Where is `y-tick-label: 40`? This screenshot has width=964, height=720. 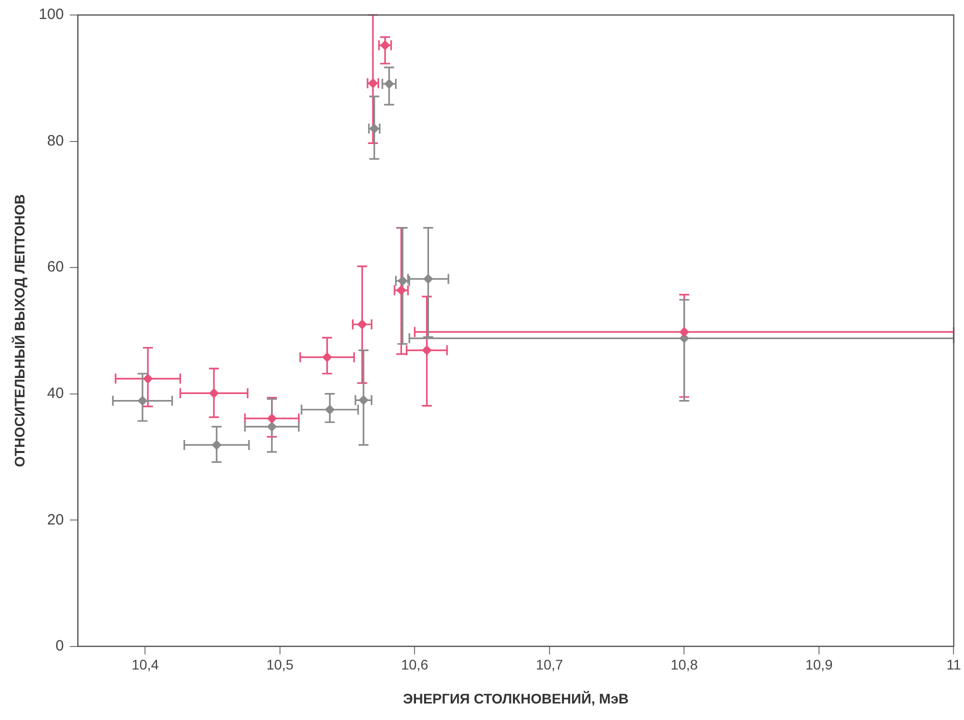
y-tick-label: 40 is located at coordinates (55, 393).